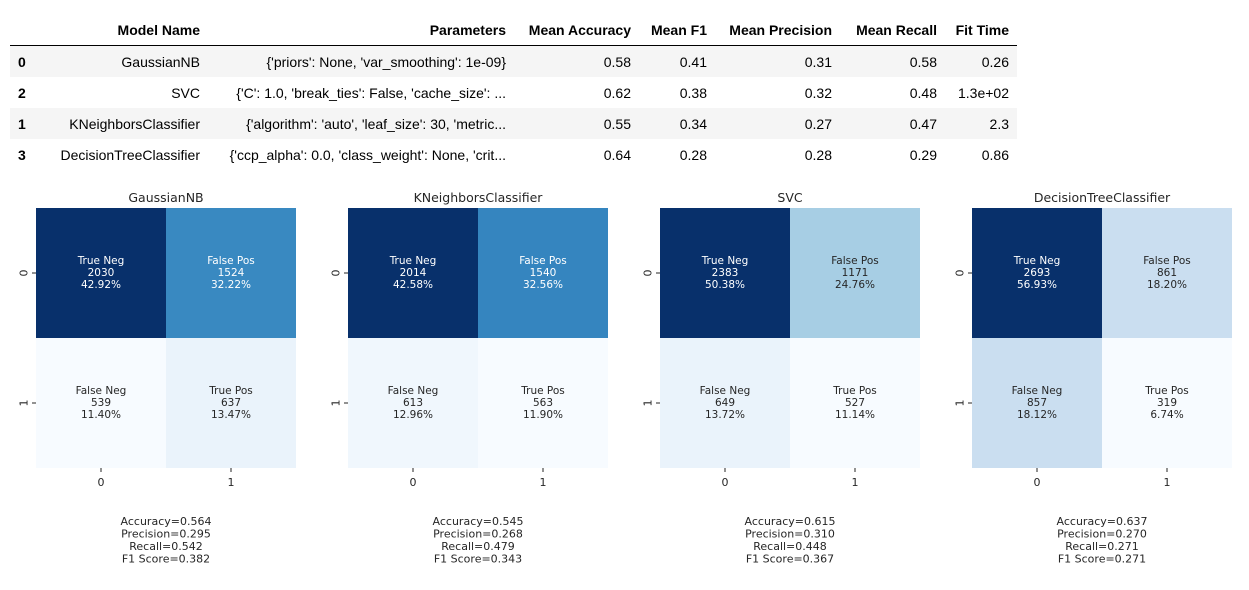  I want to click on mean-accuracy: 0.64, so click(617, 154).